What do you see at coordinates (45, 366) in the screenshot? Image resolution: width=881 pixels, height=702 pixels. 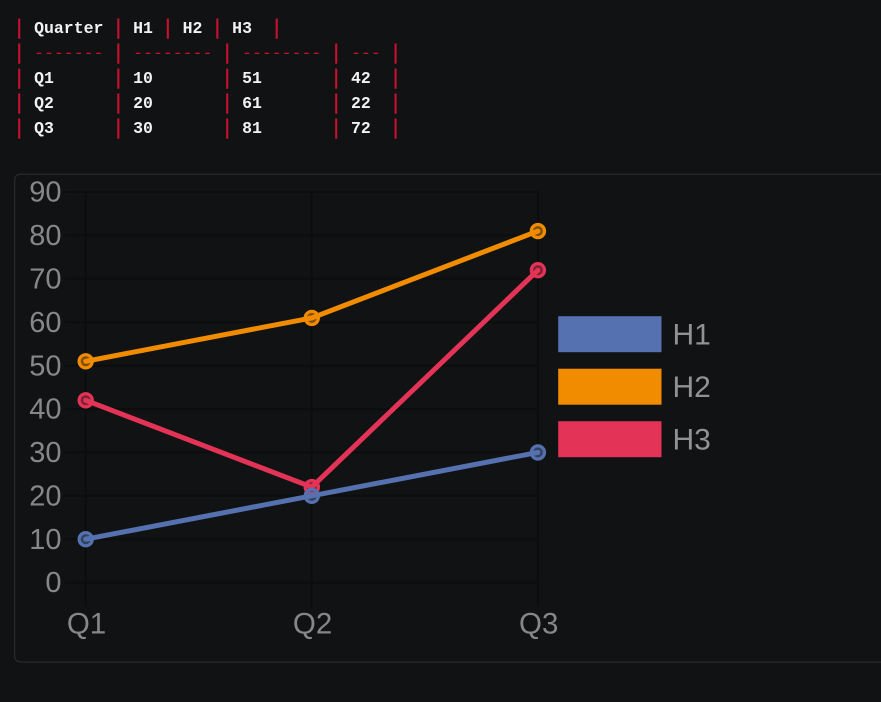 I see `svg-text: 50` at bounding box center [45, 366].